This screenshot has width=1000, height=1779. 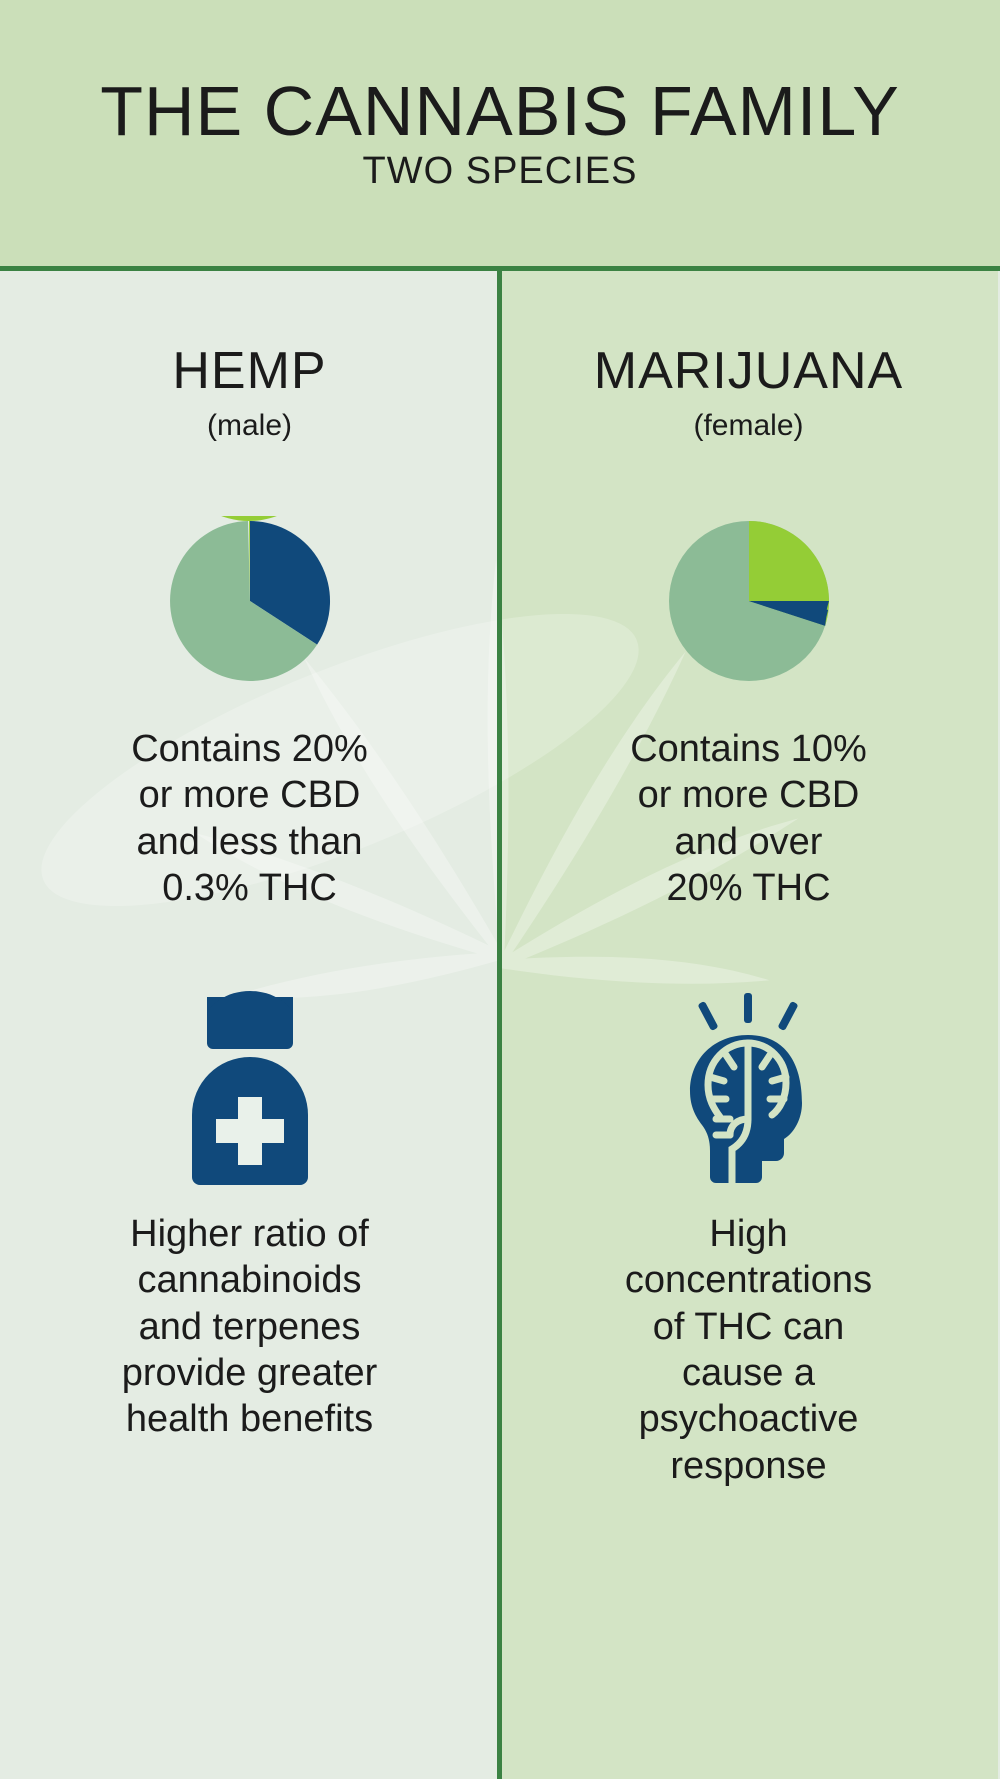 I want to click on species-sex-hemp: (male), so click(x=249, y=425).